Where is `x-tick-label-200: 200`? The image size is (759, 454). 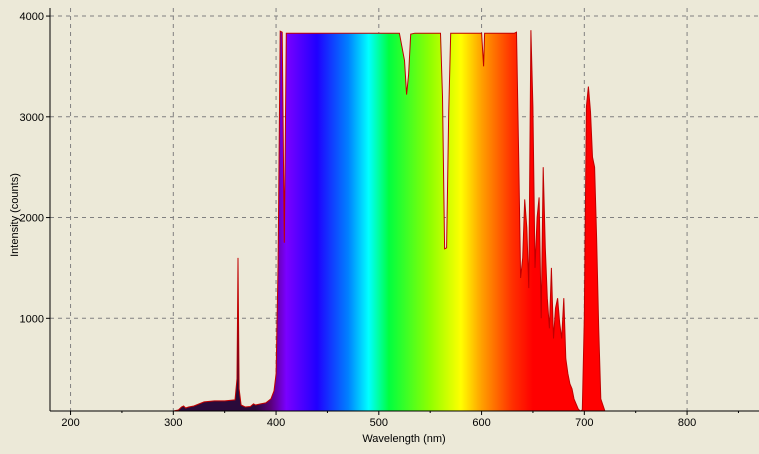
x-tick-label-200: 200 is located at coordinates (70, 423).